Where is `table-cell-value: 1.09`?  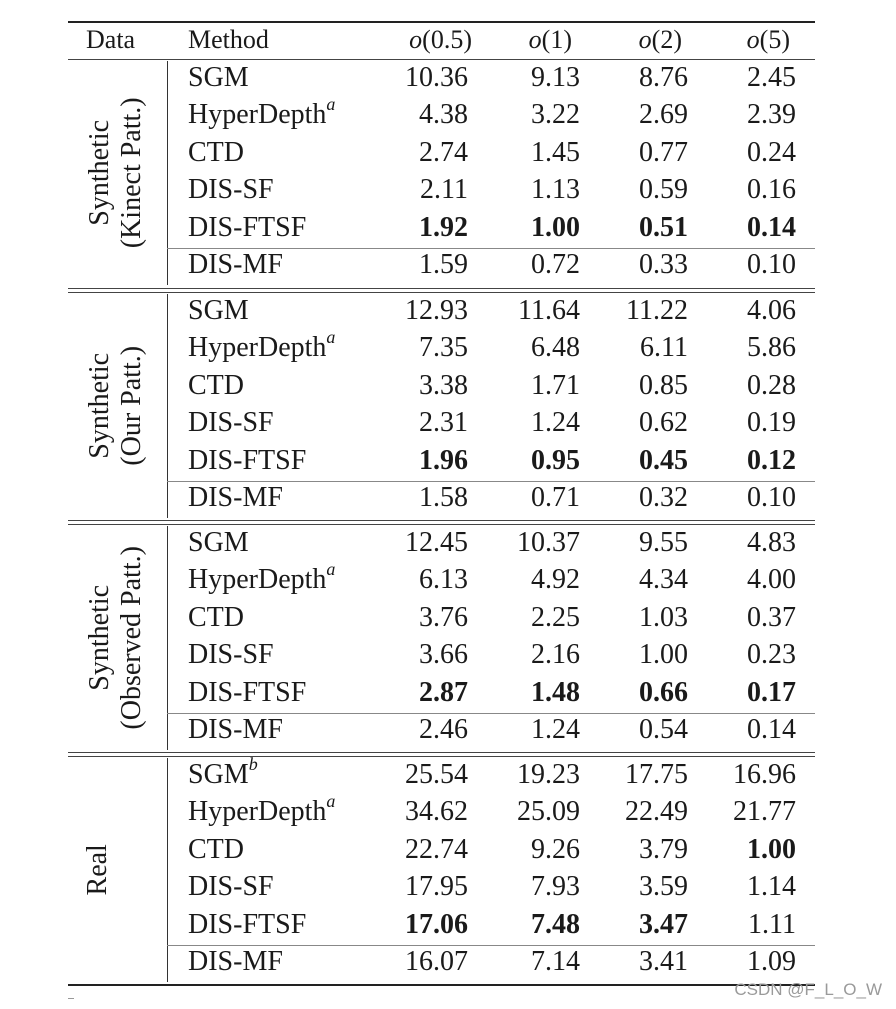 table-cell-value: 1.09 is located at coordinates (771, 961).